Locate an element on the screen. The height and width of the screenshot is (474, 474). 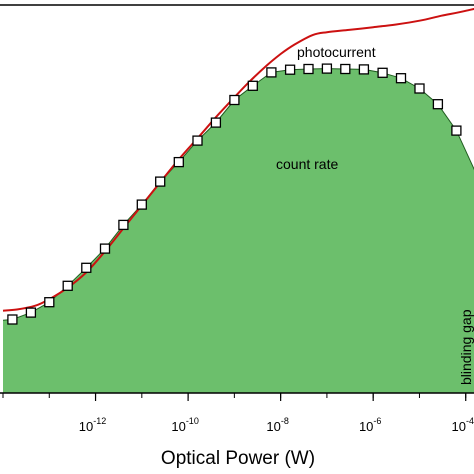
photocurrent-label: photocurrent is located at coordinates (336, 52).